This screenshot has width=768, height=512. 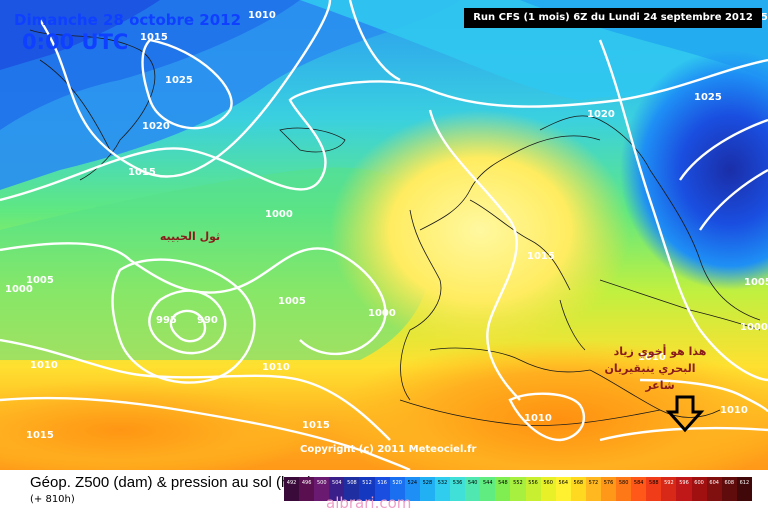 I want to click on scale-cell-516: 516, so click(x=382, y=489).